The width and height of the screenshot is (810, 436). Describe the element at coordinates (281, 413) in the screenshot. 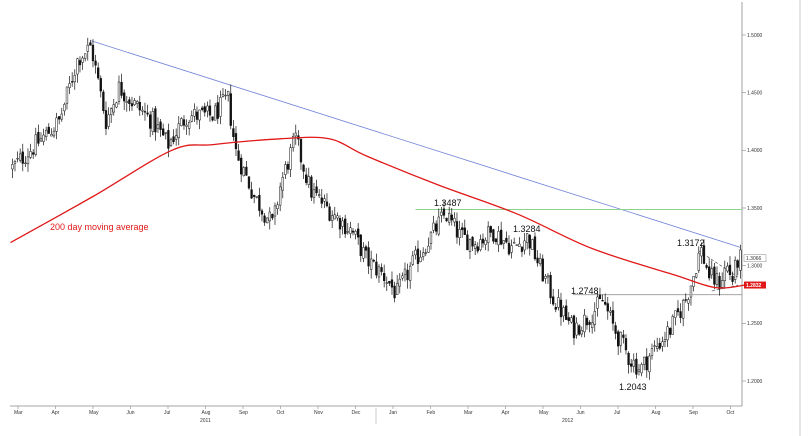

I see `x-tick-label: Oct` at that location.